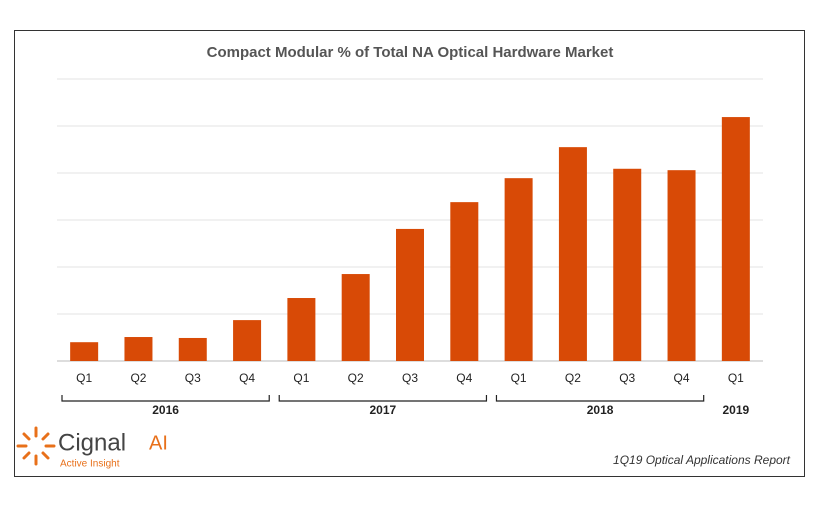 Image resolution: width=824 pixels, height=509 pixels. What do you see at coordinates (92, 442) in the screenshot?
I see `logo-name: Cignal` at bounding box center [92, 442].